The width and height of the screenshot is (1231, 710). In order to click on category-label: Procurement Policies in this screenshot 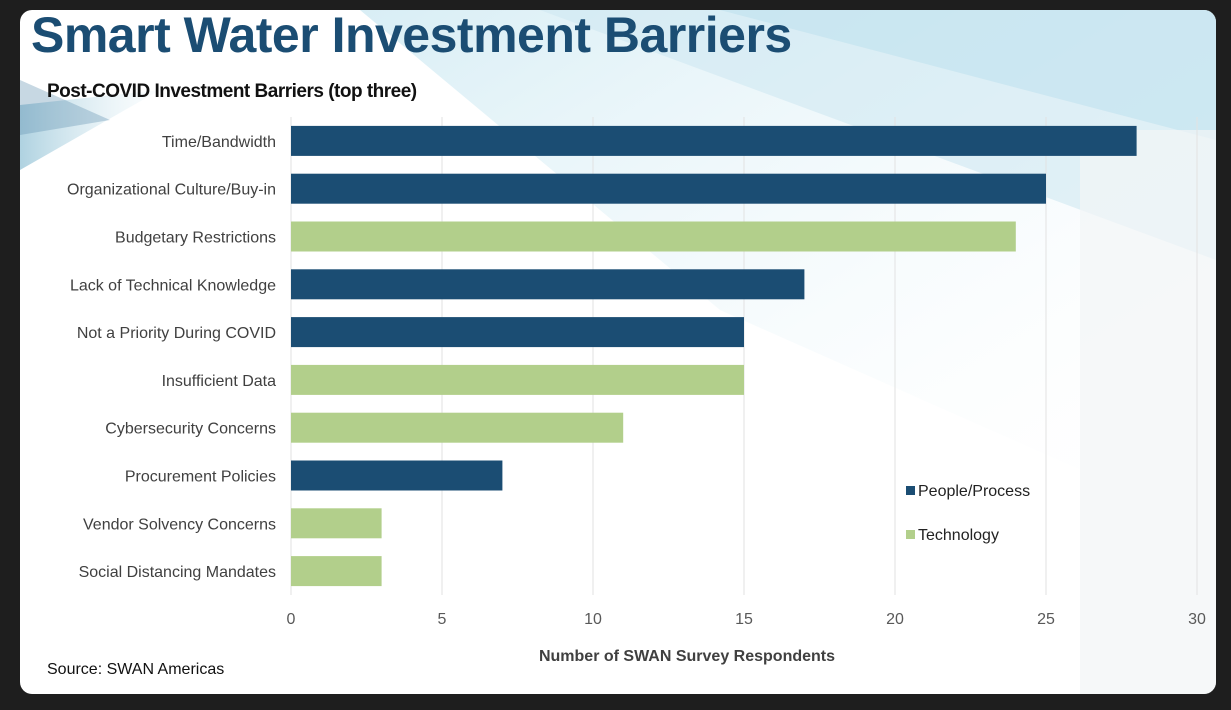, I will do `click(200, 477)`.